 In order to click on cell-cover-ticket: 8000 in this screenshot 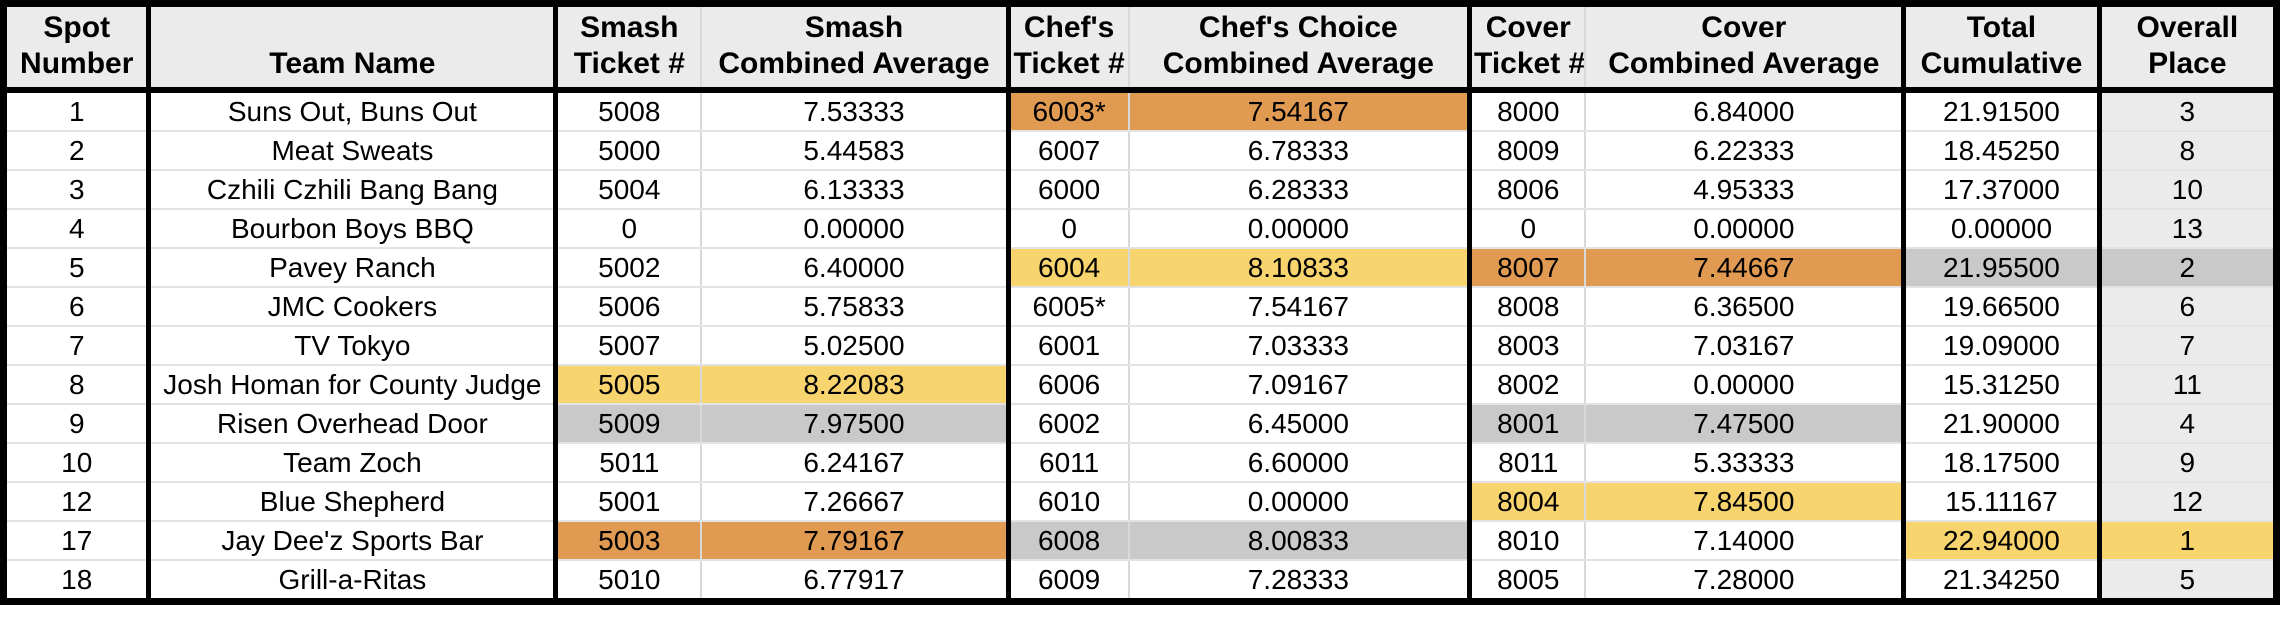, I will do `click(1528, 111)`.